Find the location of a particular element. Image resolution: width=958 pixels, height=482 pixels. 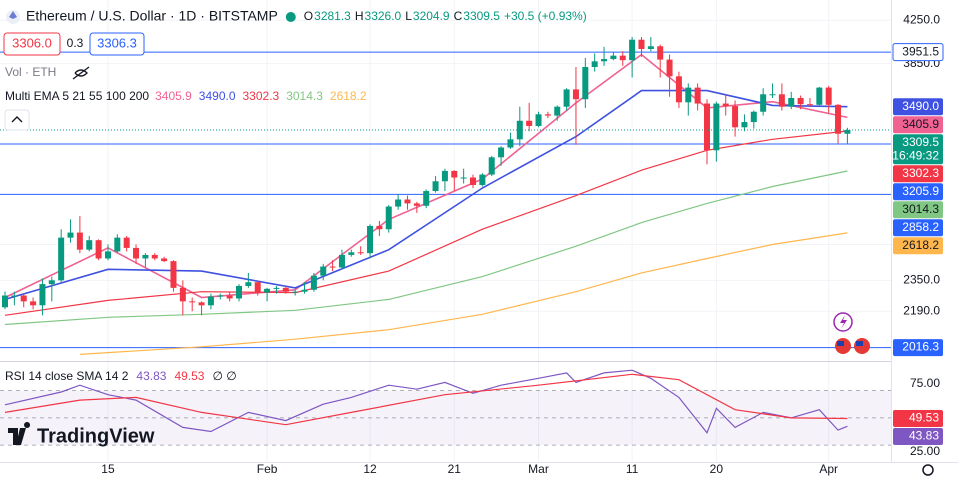

x-tick-label: 21 is located at coordinates (455, 469).